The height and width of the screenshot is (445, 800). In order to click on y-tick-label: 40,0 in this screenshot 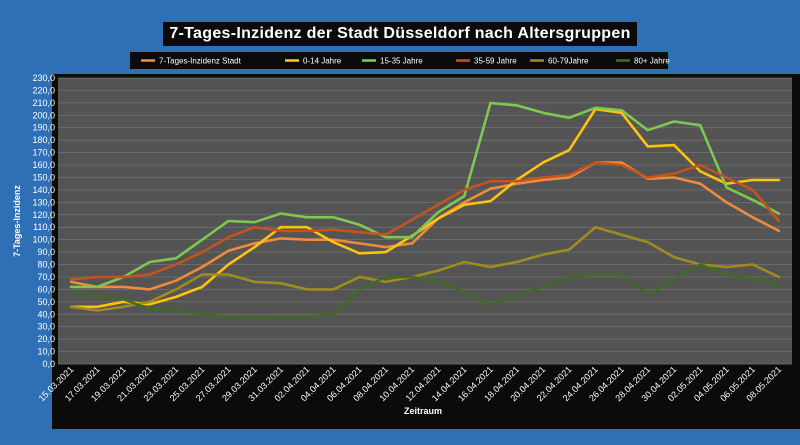, I will do `click(46, 314)`.